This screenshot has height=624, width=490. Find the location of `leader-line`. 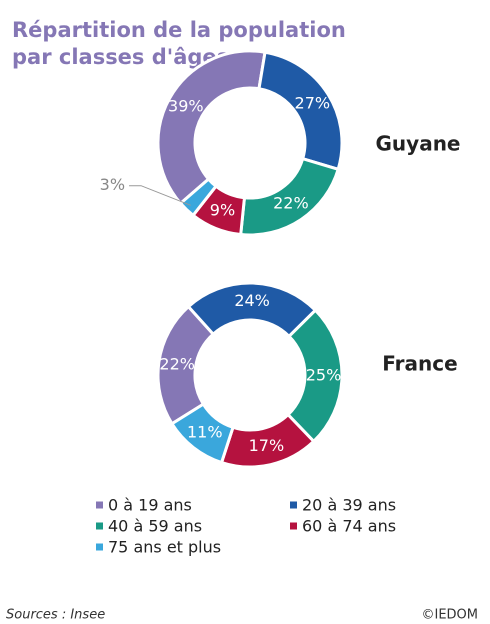

leader-line is located at coordinates (160, 195).